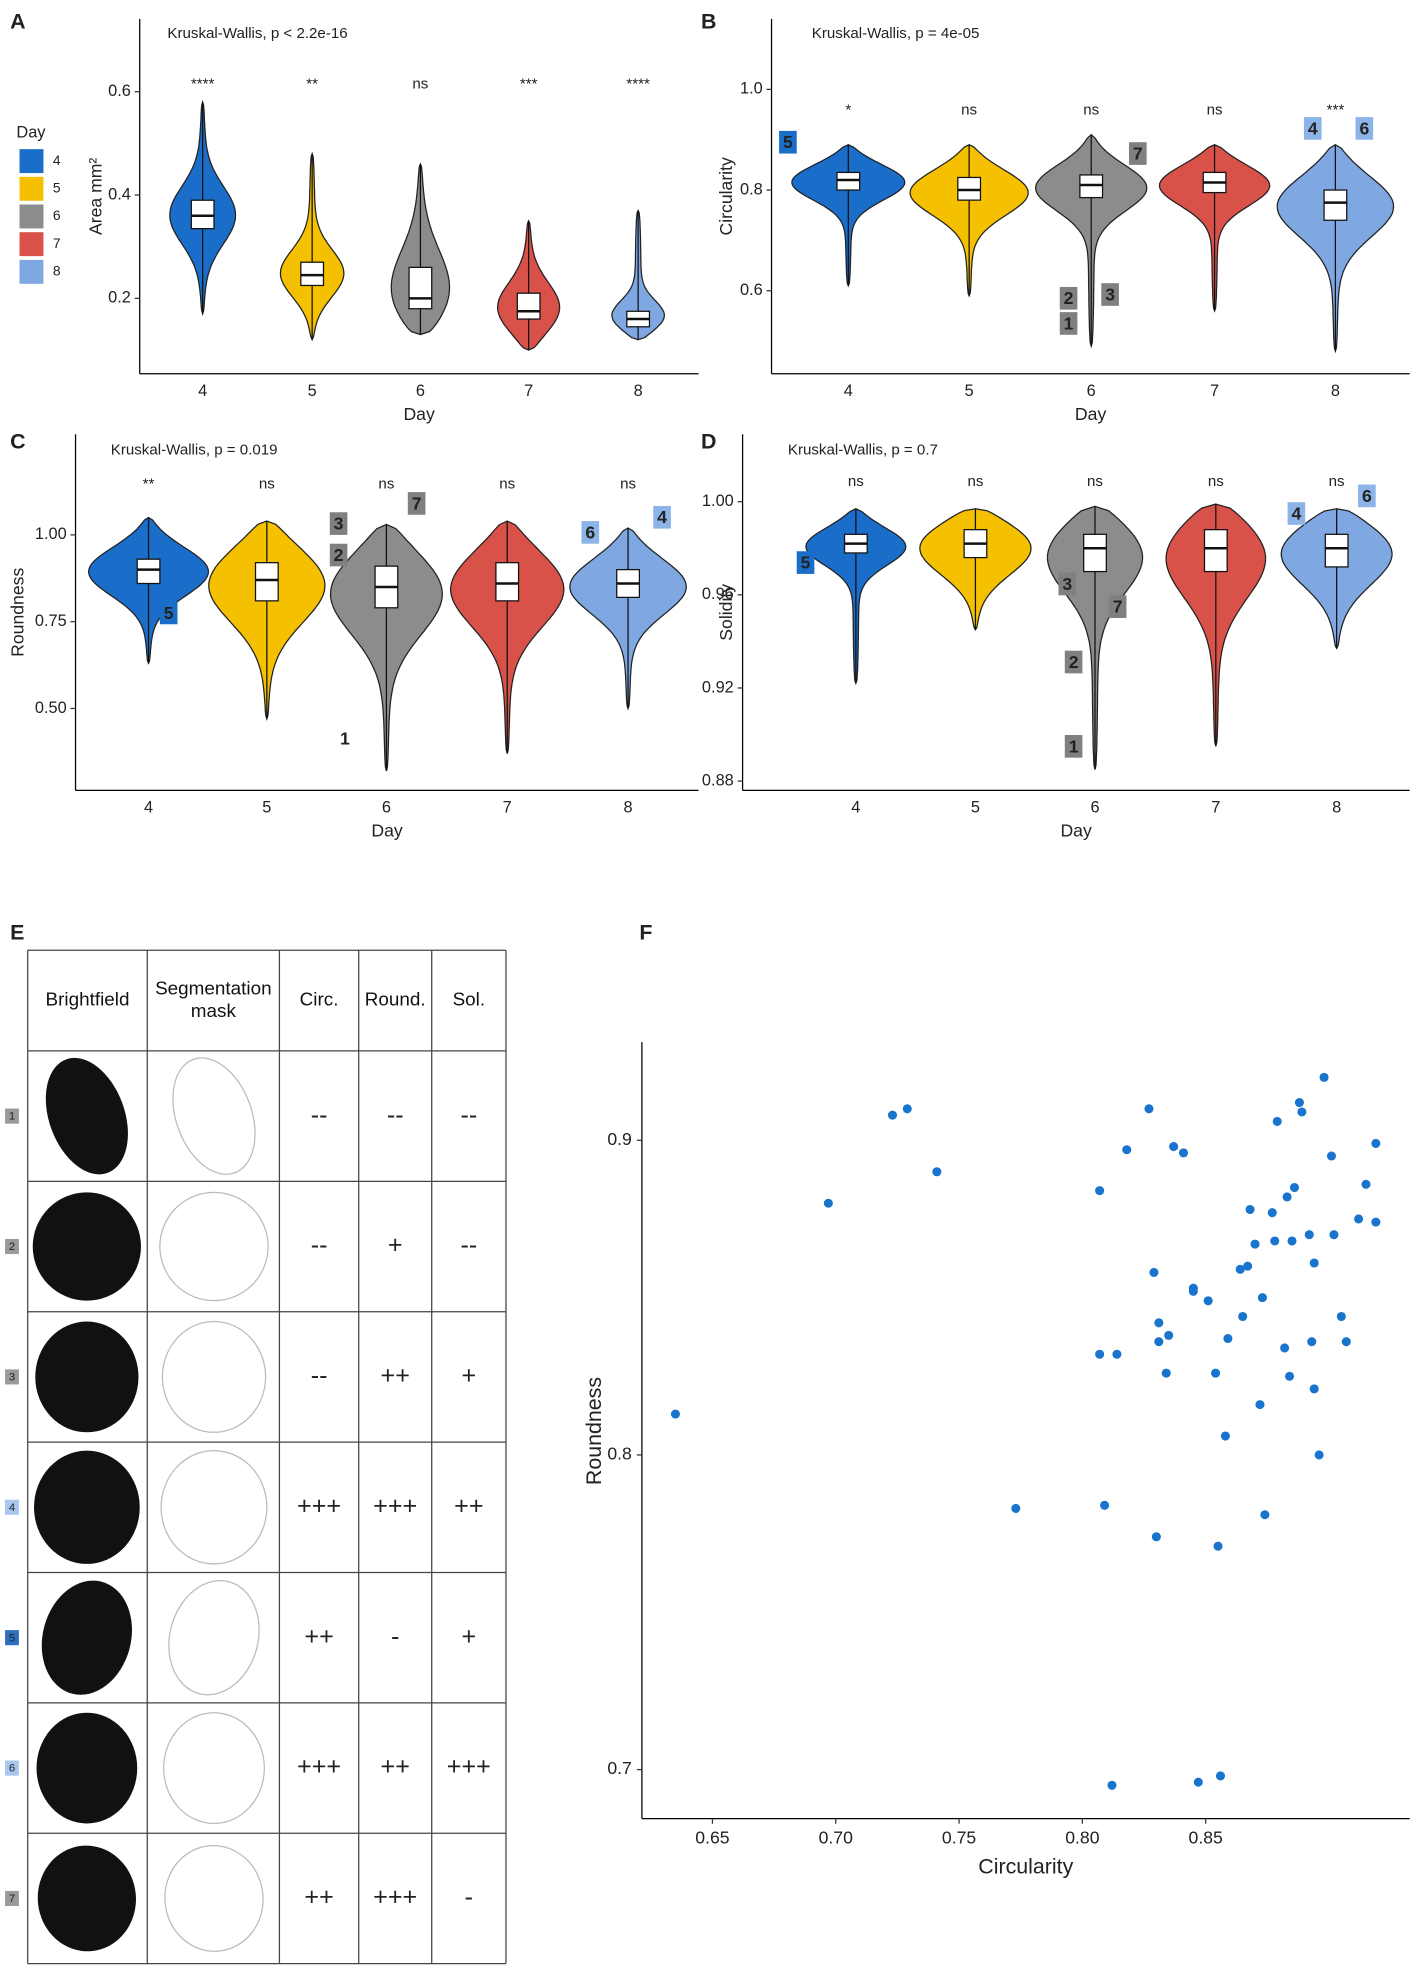 The width and height of the screenshot is (1421, 1976). What do you see at coordinates (395, 999) in the screenshot?
I see `header-cell: Round.` at bounding box center [395, 999].